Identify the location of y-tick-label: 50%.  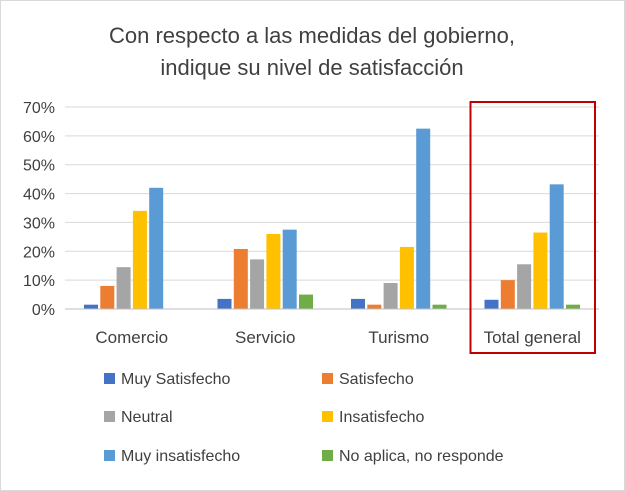
(39, 166).